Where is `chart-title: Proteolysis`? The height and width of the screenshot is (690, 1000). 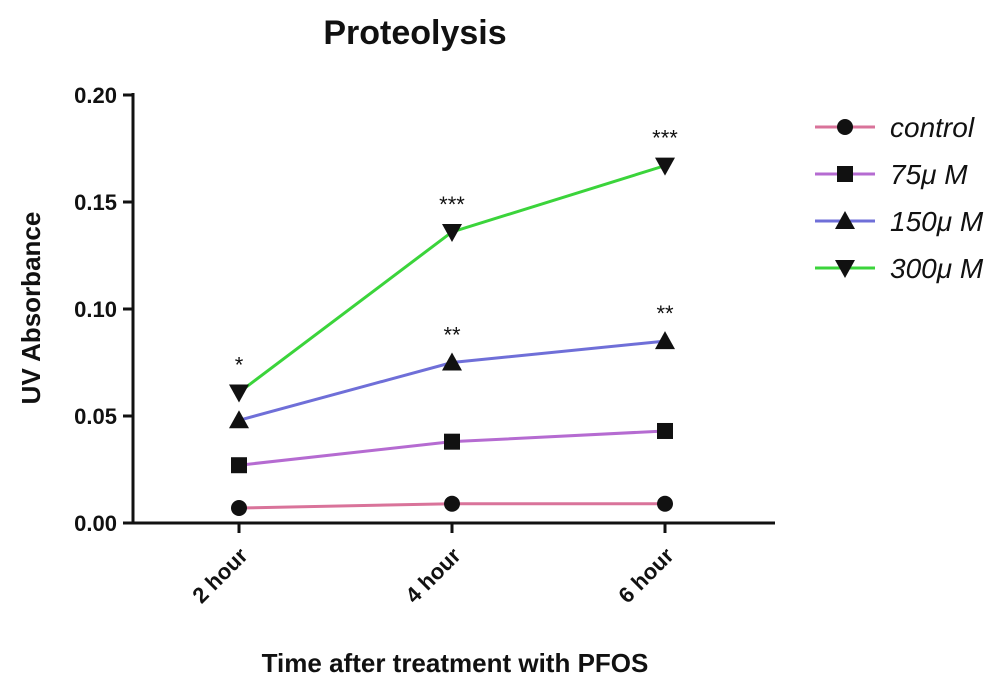 chart-title: Proteolysis is located at coordinates (414, 33).